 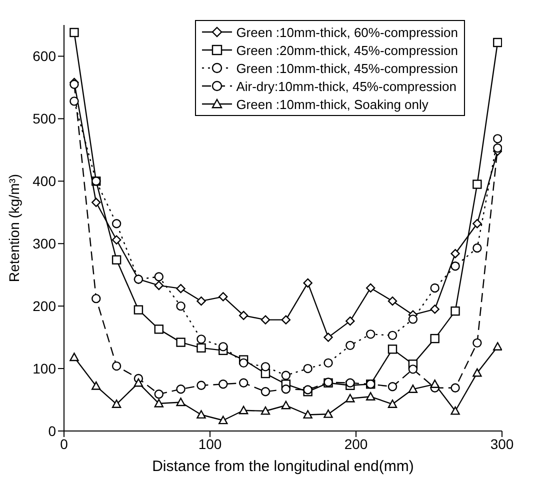 I want to click on y-tick-label: 300, so click(x=44, y=244).